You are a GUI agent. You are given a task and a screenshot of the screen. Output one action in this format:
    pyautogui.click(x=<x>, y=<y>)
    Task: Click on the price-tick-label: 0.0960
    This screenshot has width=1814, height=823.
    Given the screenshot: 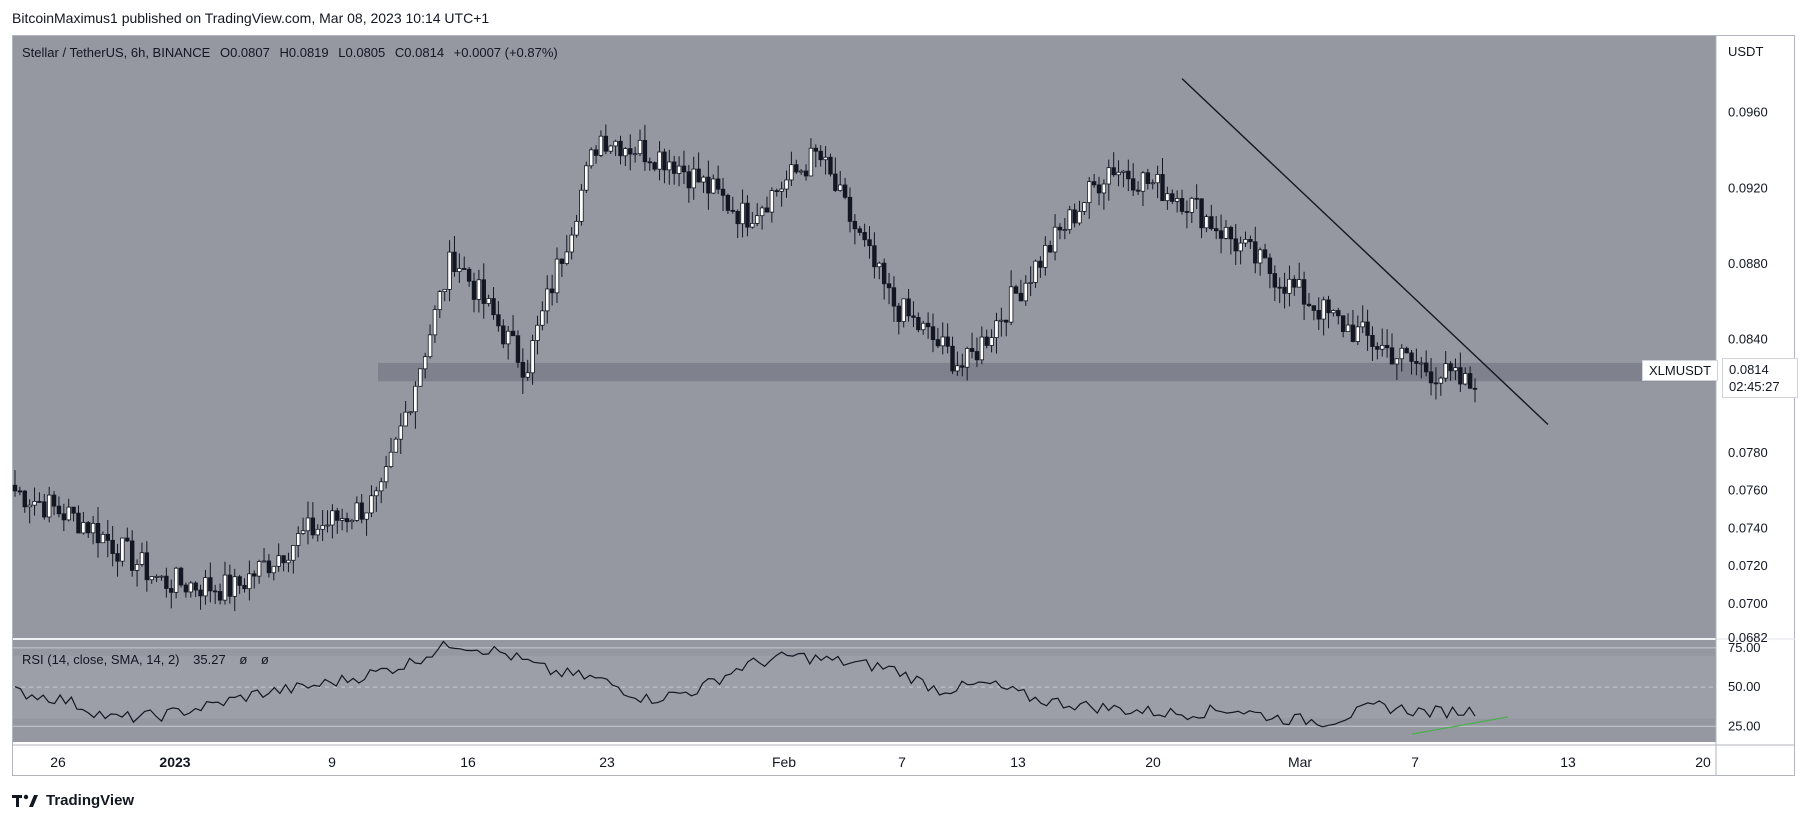 What is the action you would take?
    pyautogui.click(x=1748, y=112)
    